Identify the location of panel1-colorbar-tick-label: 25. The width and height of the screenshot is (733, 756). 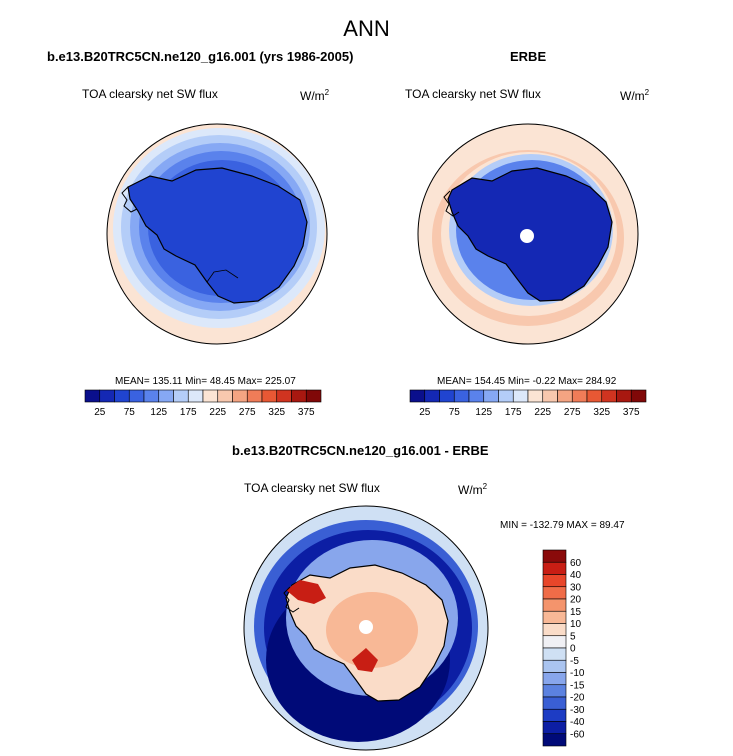
(100, 412).